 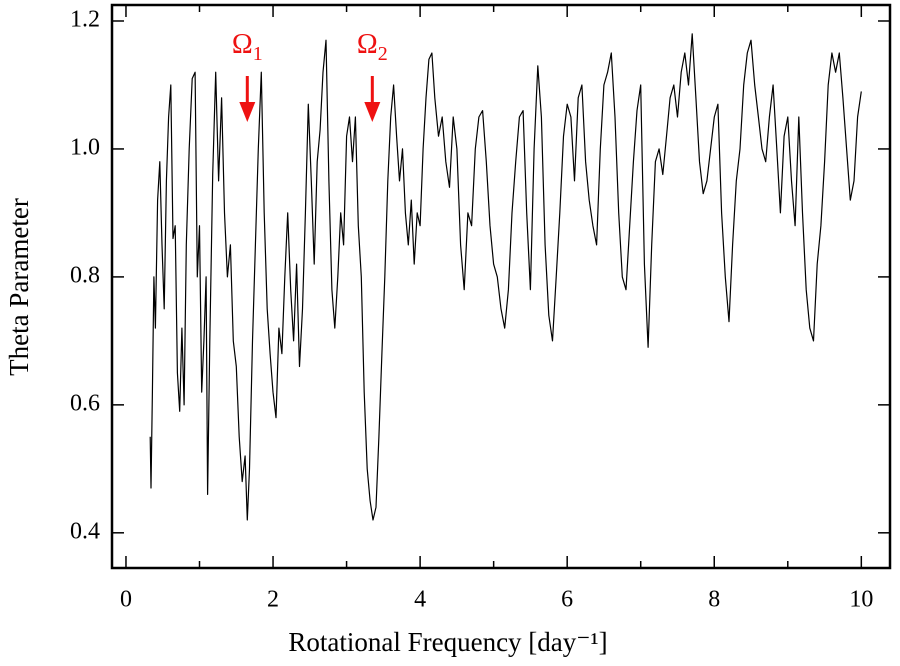 I want to click on x-tick-label: 2, so click(x=273, y=600).